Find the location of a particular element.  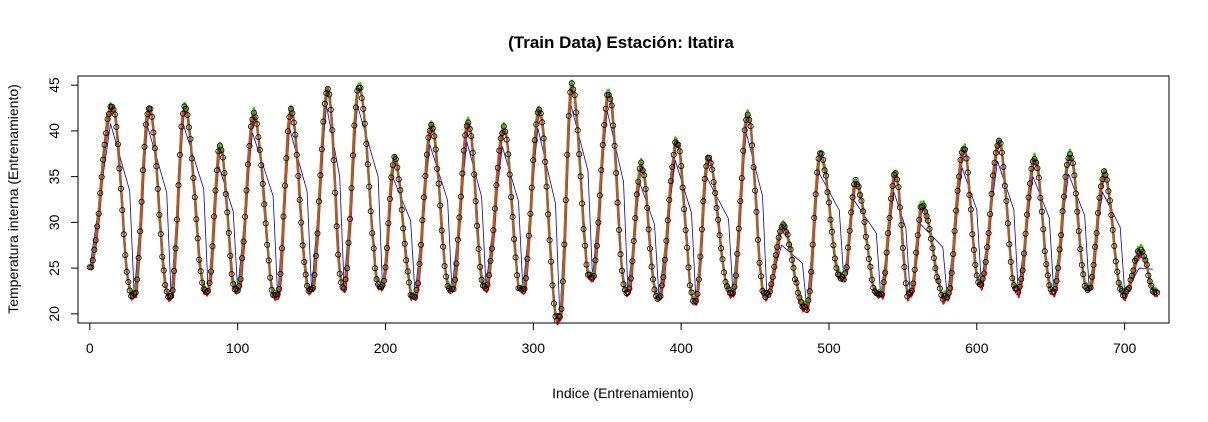

x-tick-label: 300 is located at coordinates (534, 348).